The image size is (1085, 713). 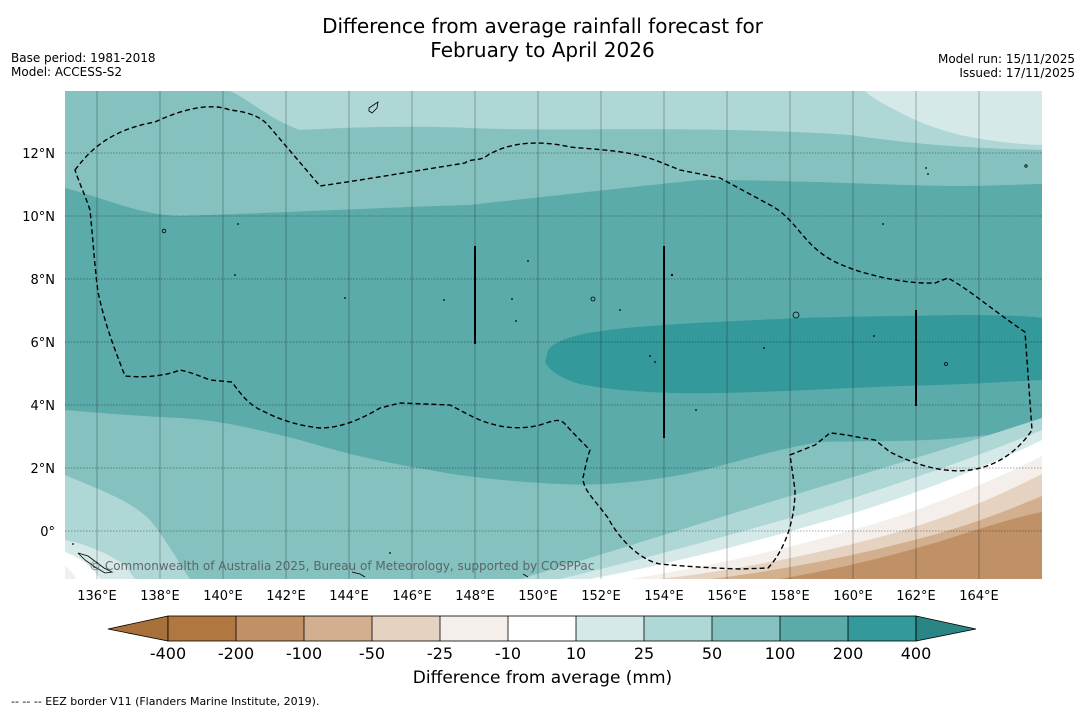 I want to click on issued-date: Issued: 17/11/2025, so click(x=1017, y=73).